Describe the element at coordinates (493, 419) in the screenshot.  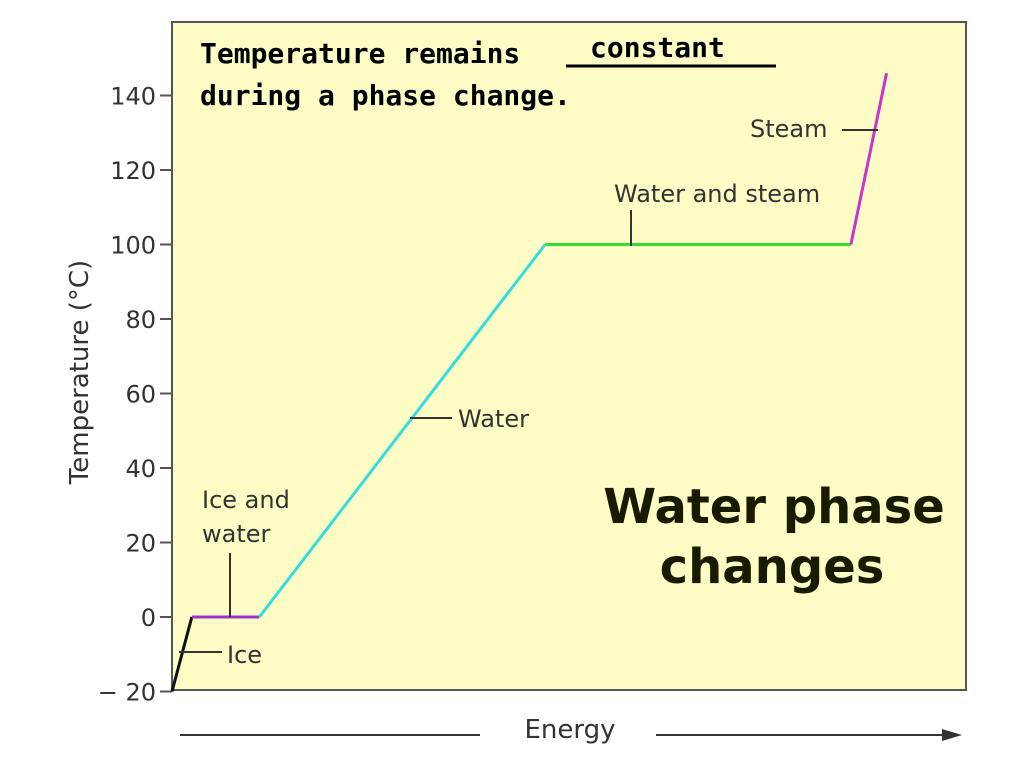
I see `label-water: Water` at that location.